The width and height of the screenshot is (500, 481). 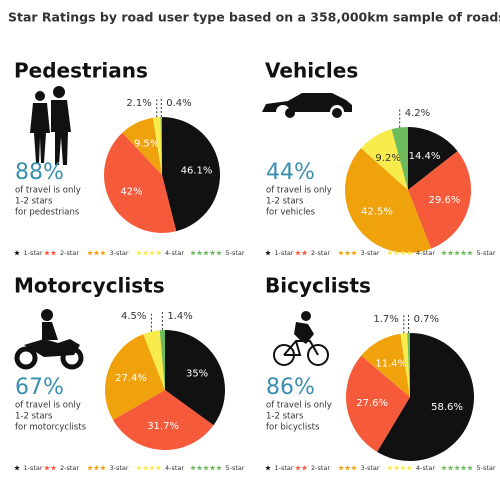 I want to click on slice-label: 11.4%, so click(x=391, y=363).